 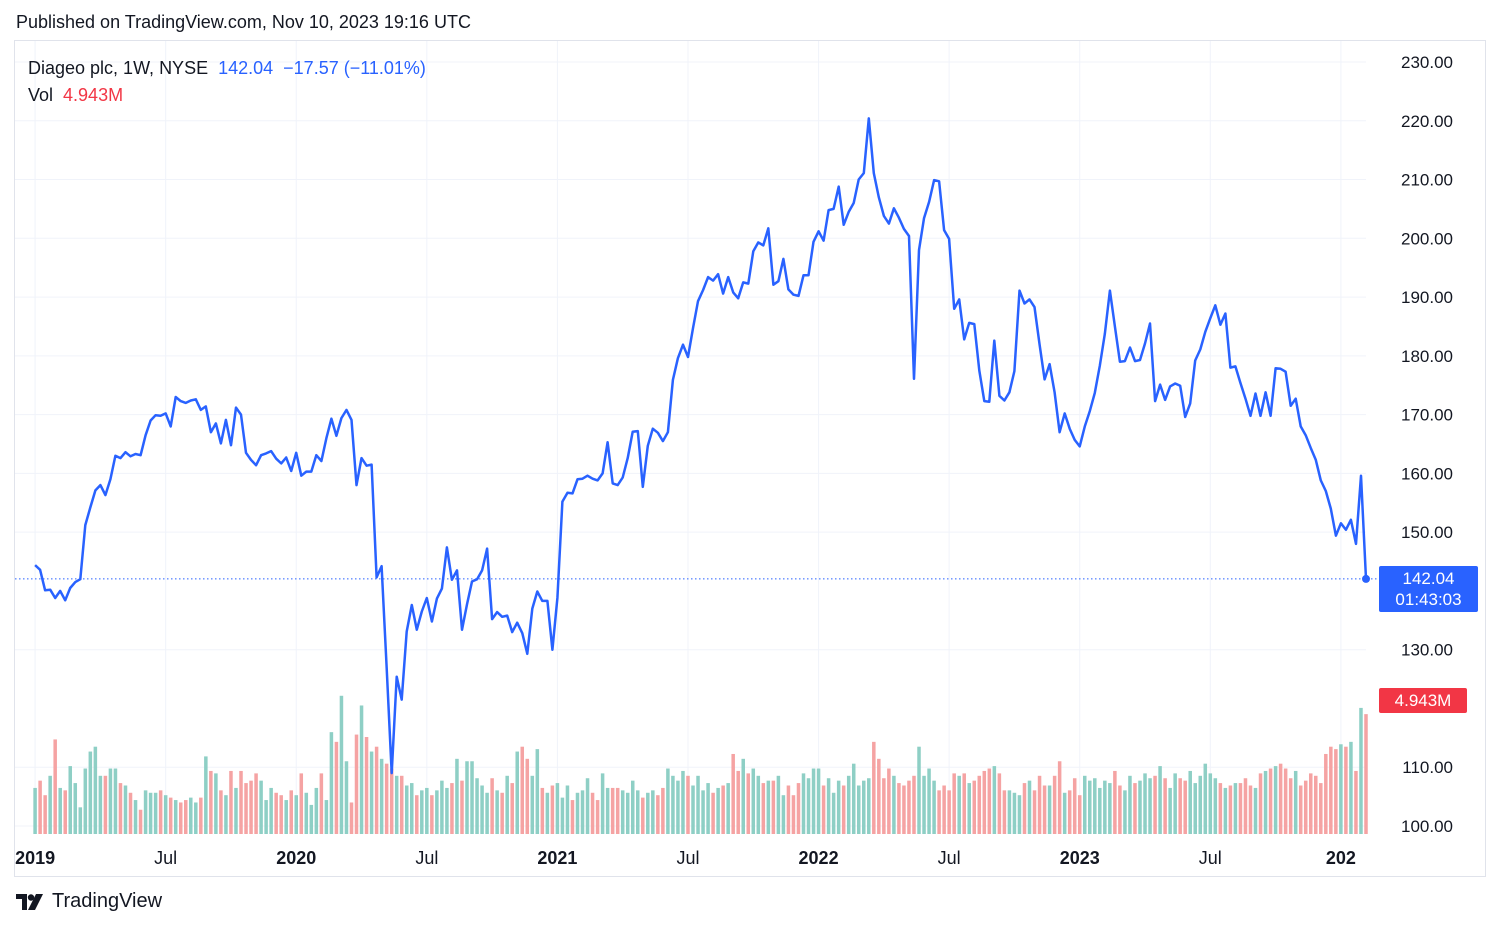 What do you see at coordinates (1366, 578) in the screenshot?
I see `last-price-point` at bounding box center [1366, 578].